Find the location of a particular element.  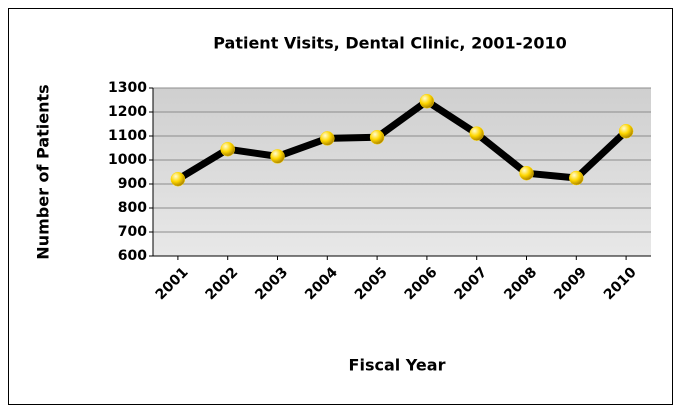

y-tick-label: 600 is located at coordinates (132, 256).